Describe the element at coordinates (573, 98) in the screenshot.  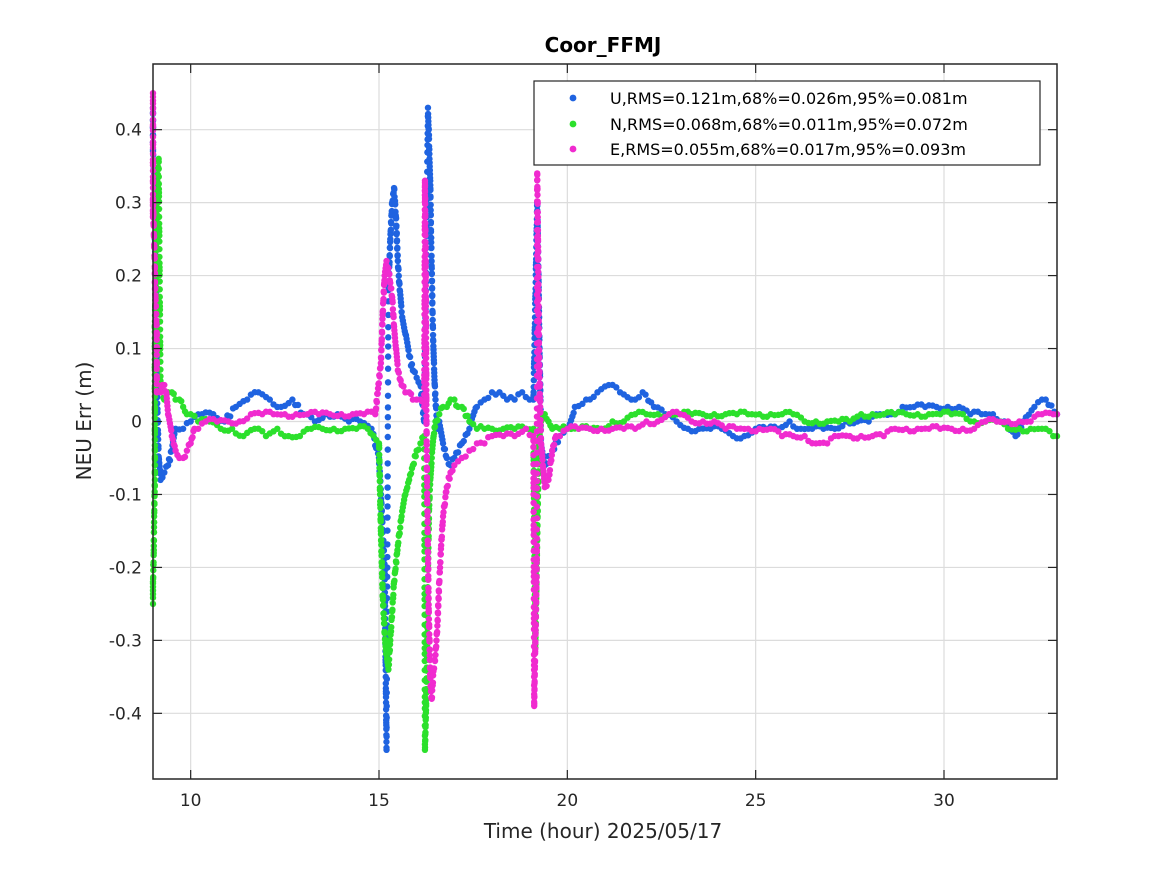
I see `legend-marker-u` at that location.